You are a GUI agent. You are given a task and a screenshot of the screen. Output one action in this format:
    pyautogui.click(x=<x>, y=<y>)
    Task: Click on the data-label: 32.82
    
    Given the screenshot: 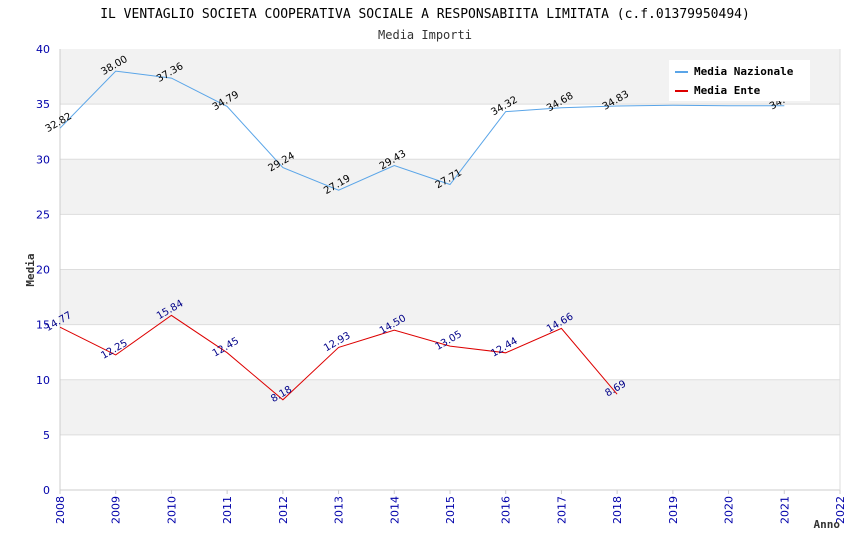 What is the action you would take?
    pyautogui.click(x=59, y=123)
    